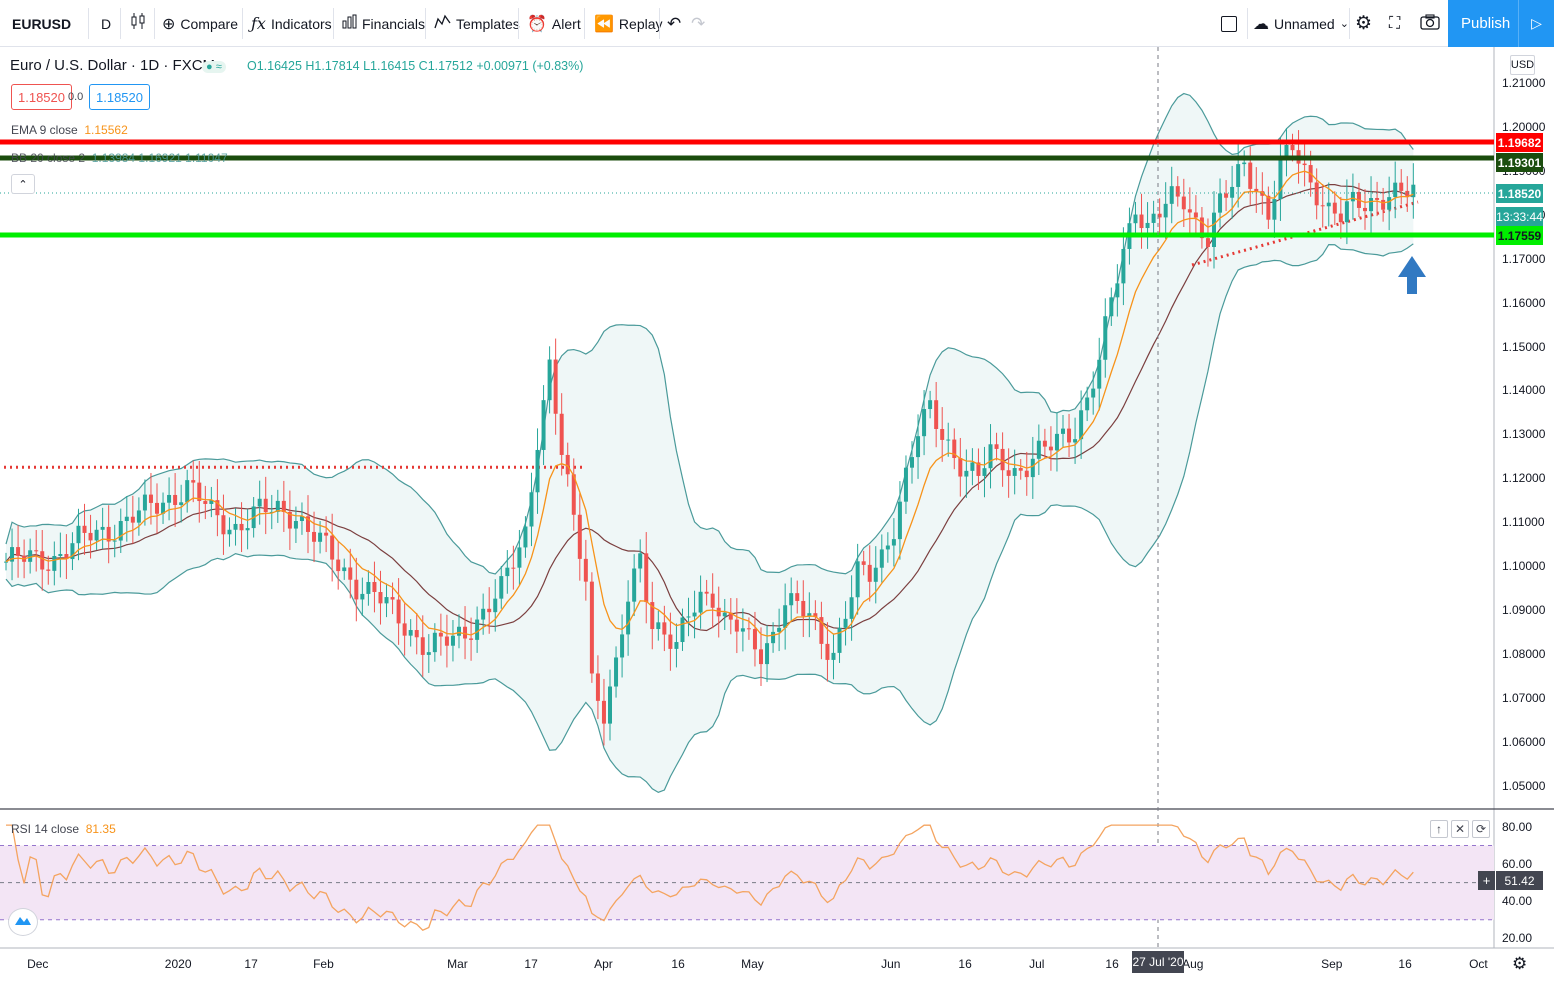  I want to click on function-icon: ƒx, so click(258, 23).